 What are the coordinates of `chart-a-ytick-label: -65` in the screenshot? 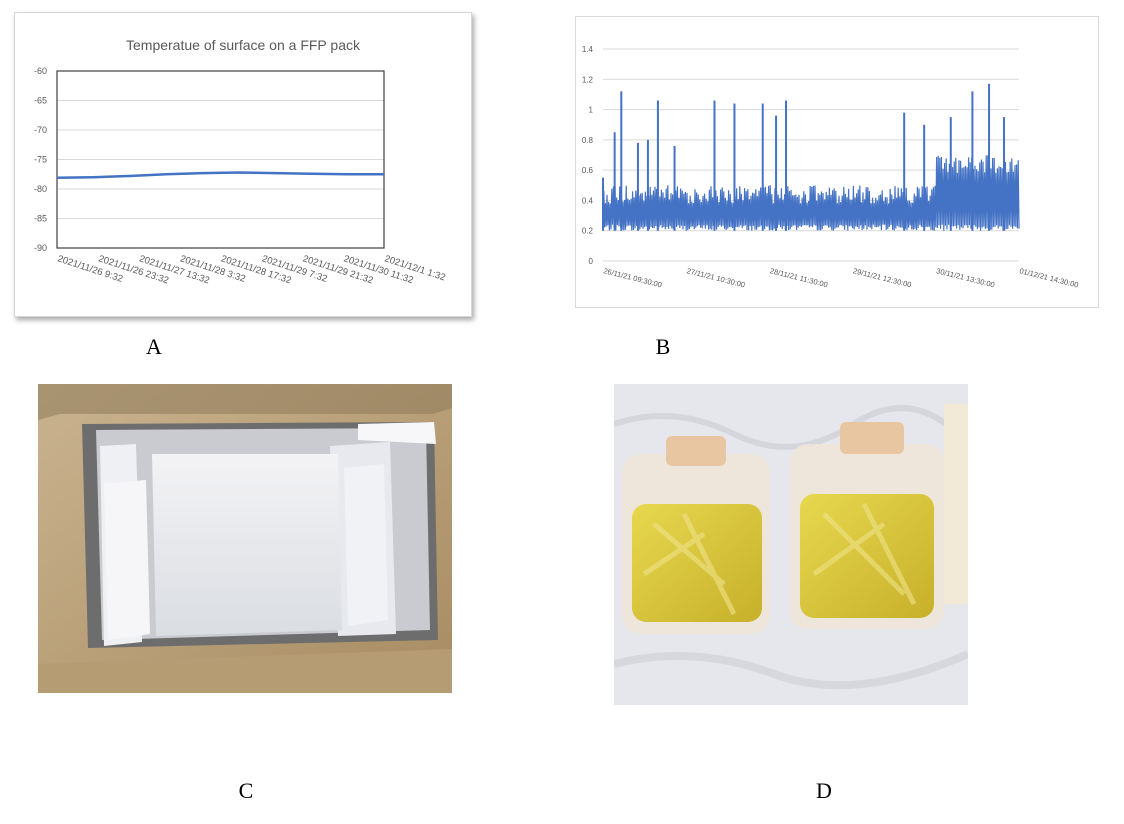 It's located at (40, 101).